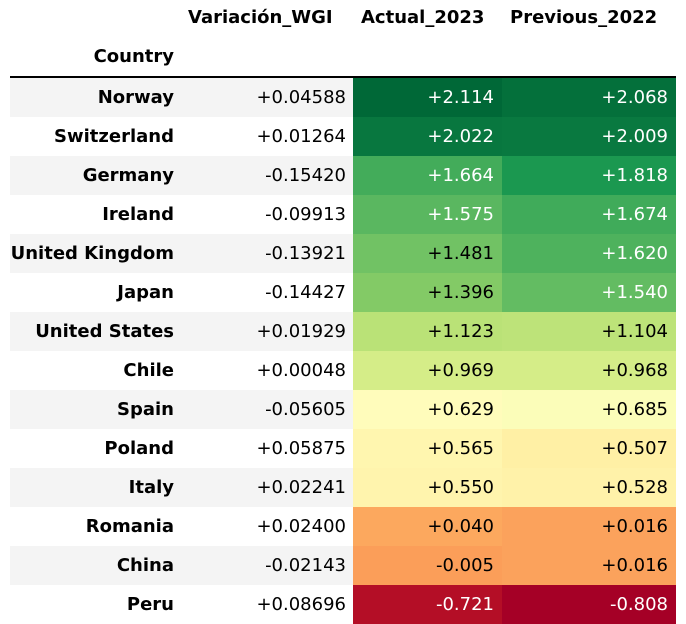  Describe the element at coordinates (150, 604) in the screenshot. I see `country-cell: Peru` at that location.